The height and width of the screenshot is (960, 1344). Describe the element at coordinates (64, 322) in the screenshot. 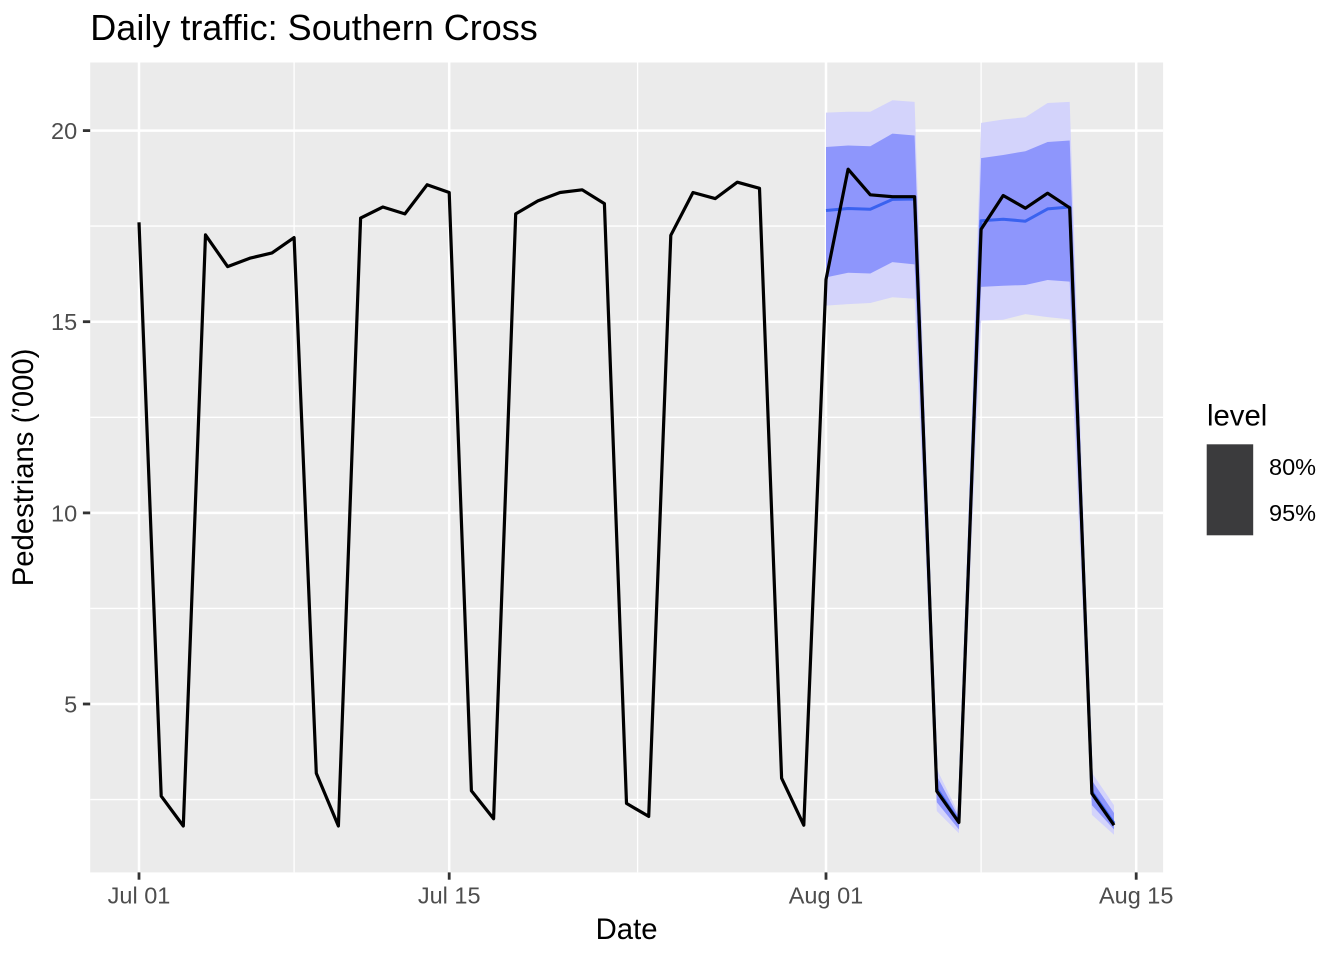

I see `svg-text: 15` at that location.